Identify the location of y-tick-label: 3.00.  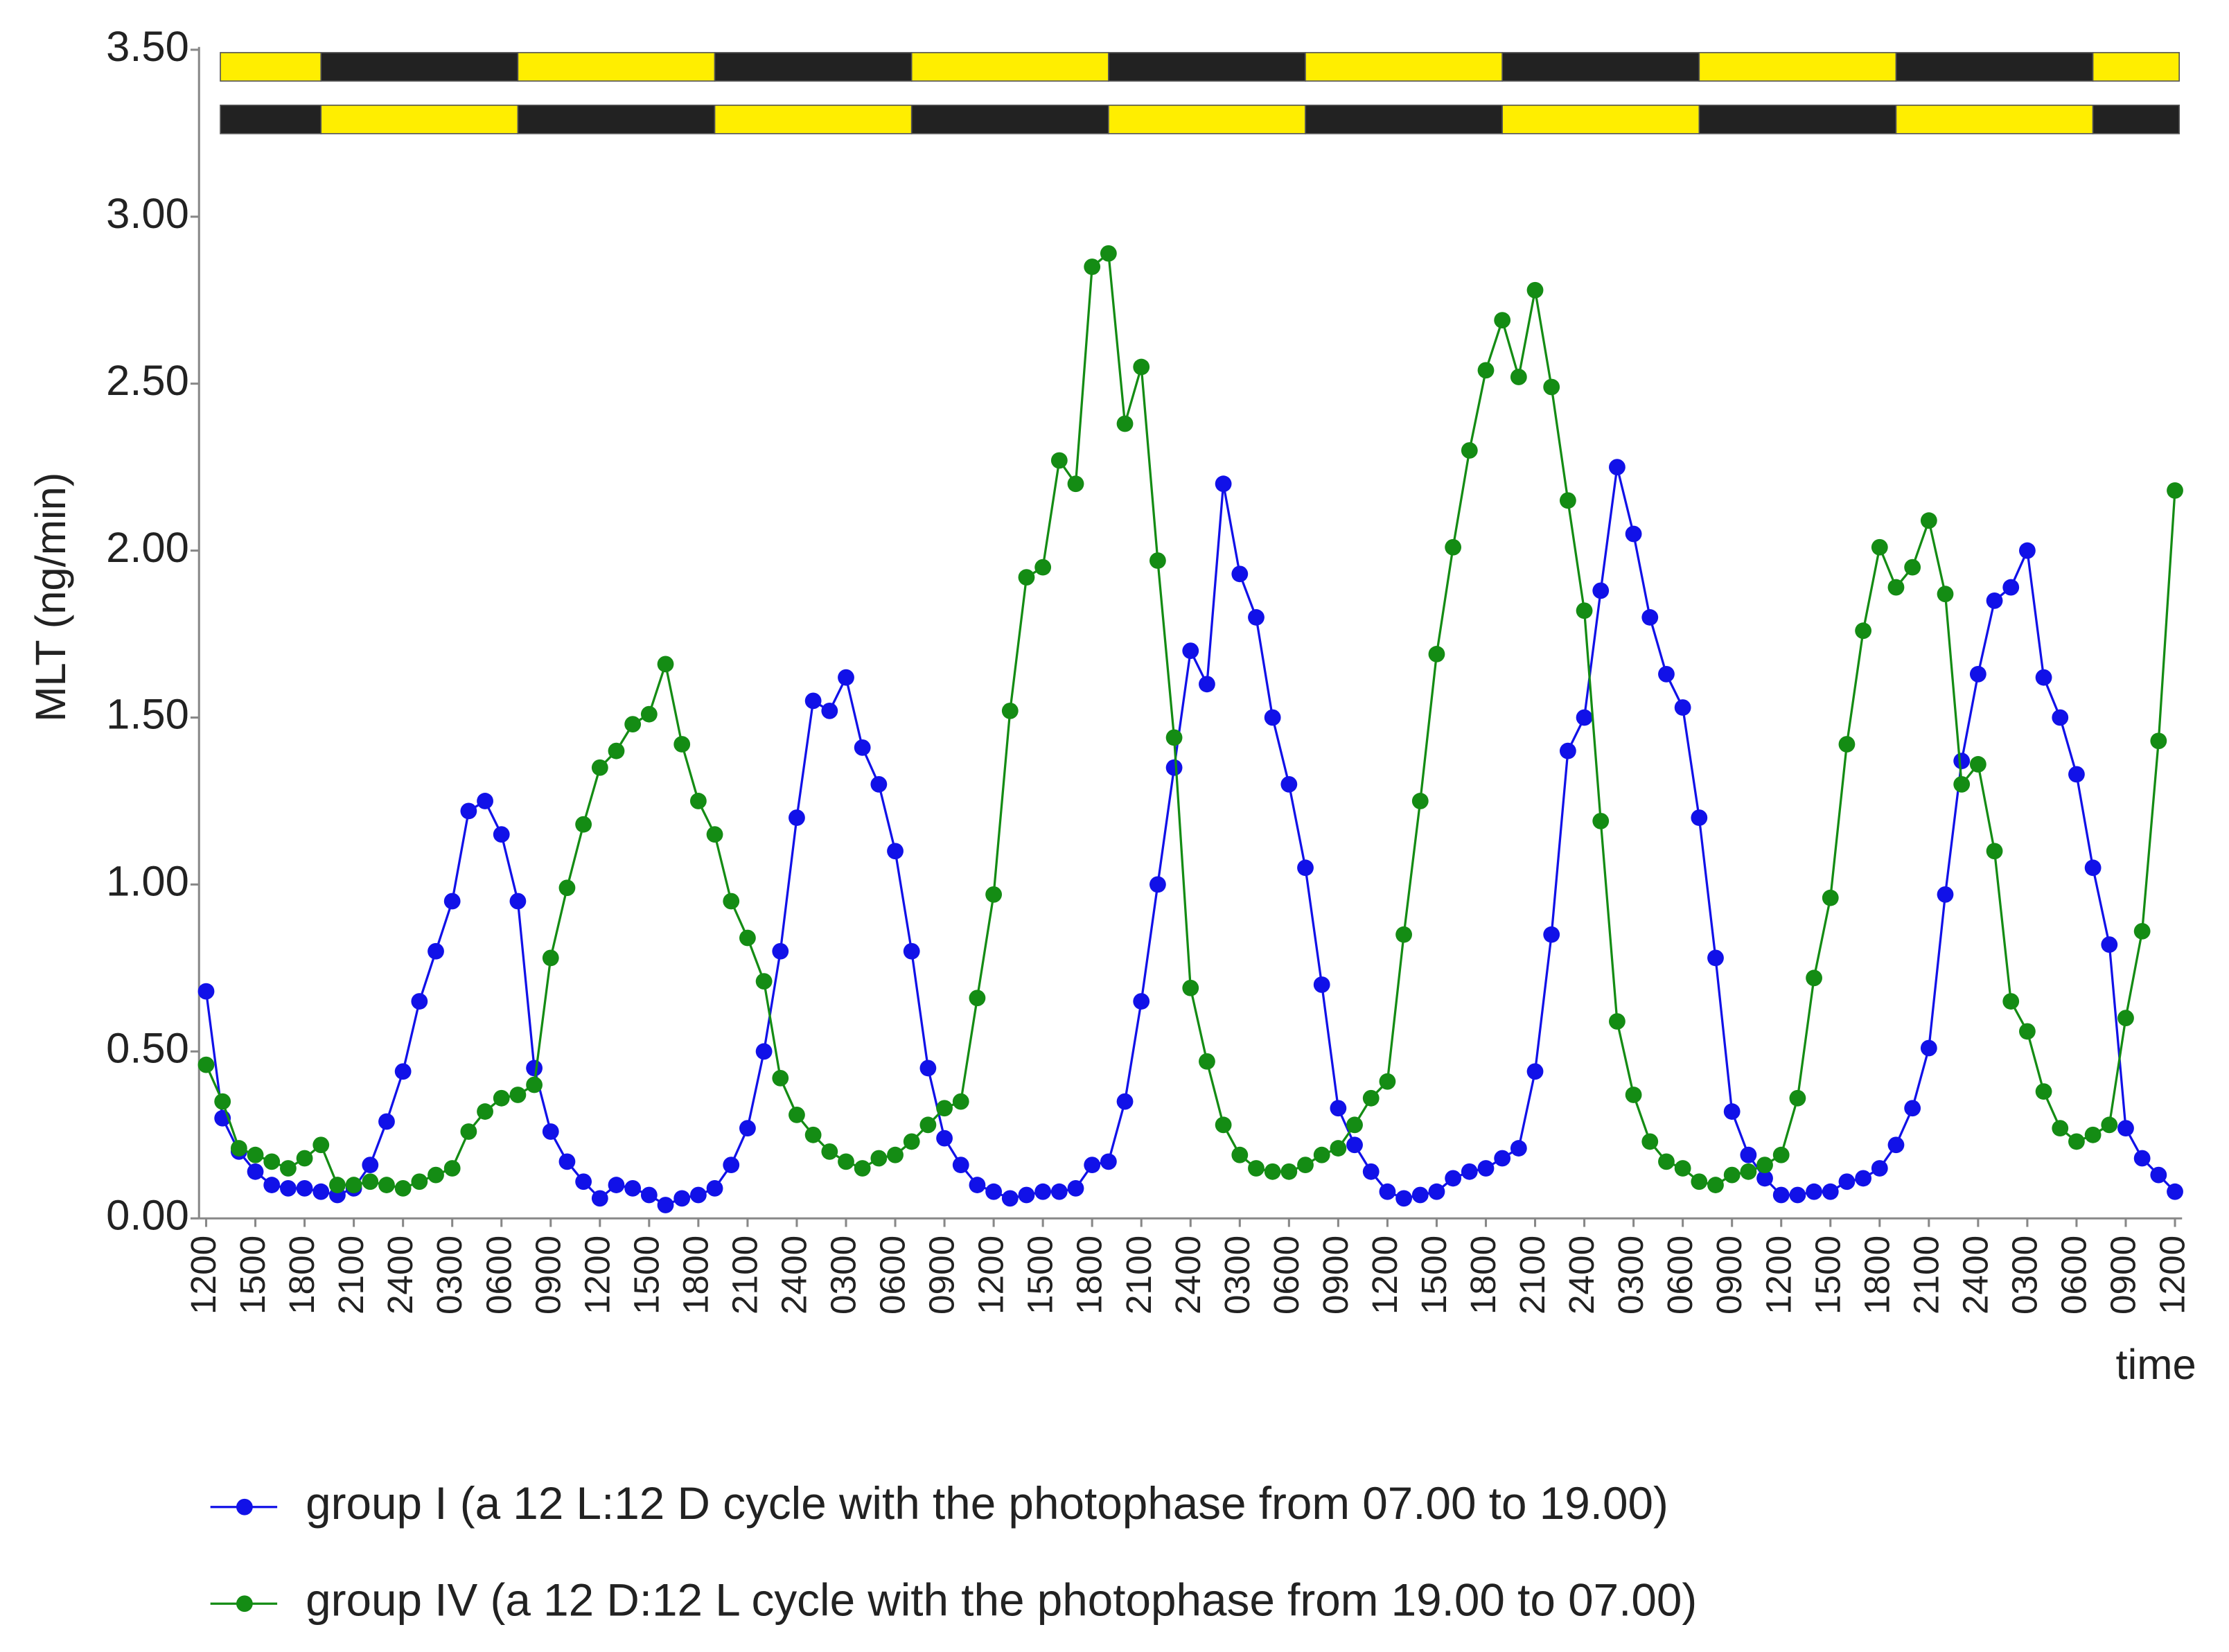
(147, 214).